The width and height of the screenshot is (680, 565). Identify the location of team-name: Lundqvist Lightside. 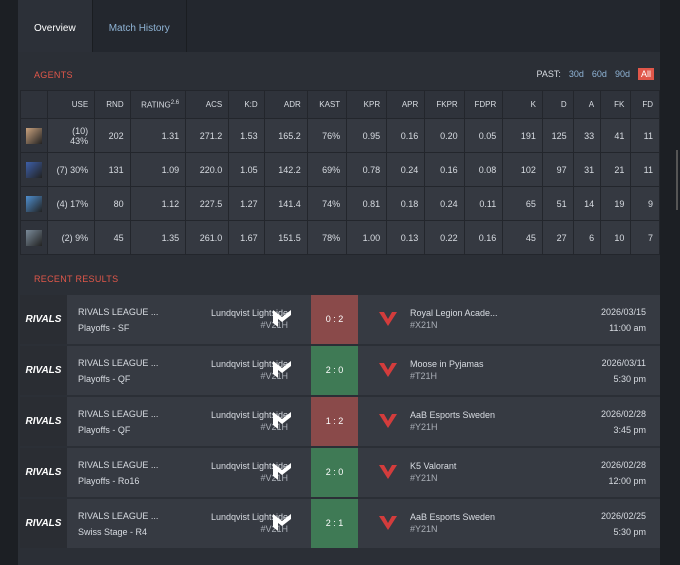
(249, 364).